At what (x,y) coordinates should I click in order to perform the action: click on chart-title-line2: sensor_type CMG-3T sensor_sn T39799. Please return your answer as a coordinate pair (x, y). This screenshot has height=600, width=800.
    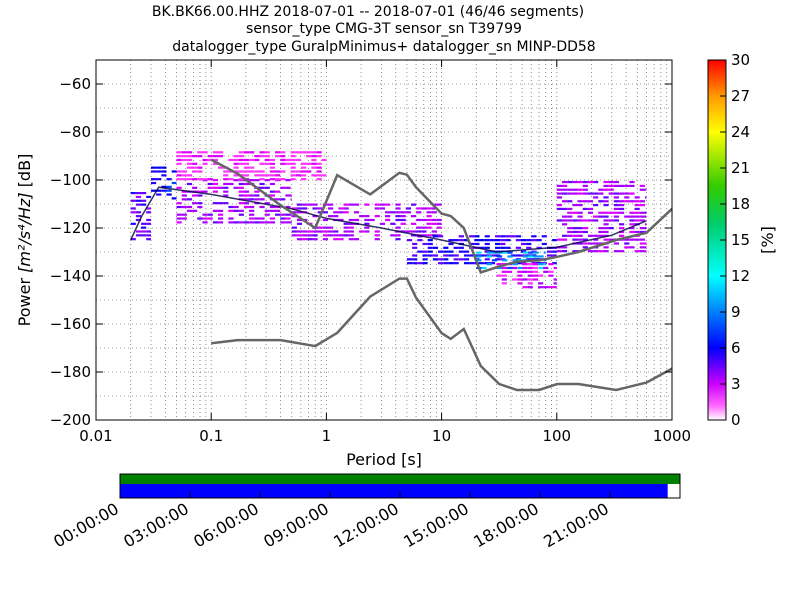
    Looking at the image, I should click on (384, 29).